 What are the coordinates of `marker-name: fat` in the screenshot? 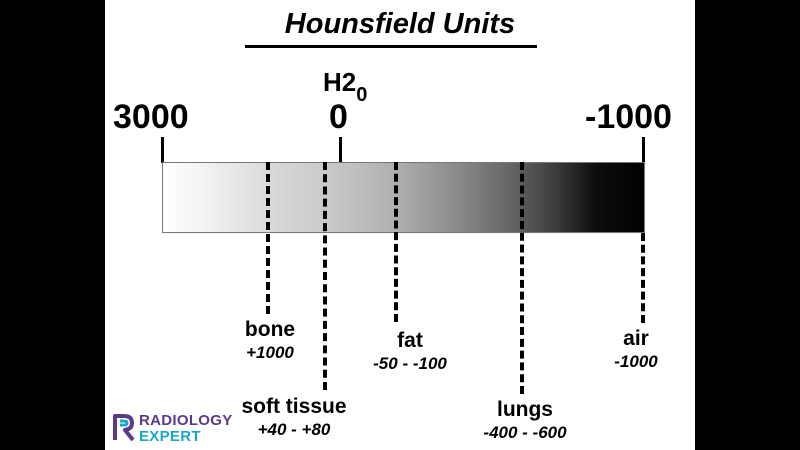 It's located at (410, 340).